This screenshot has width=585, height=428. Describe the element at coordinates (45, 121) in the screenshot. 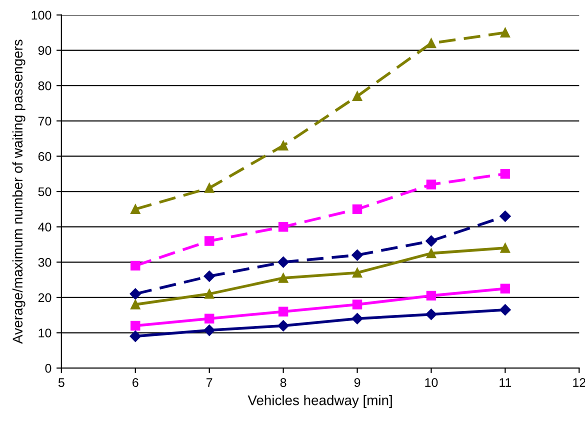

I see `y-tick-label: 70` at that location.